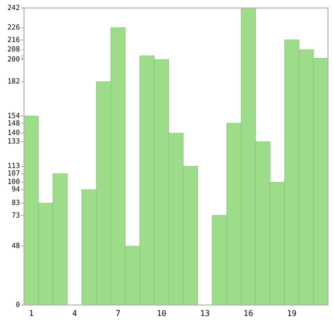 The image size is (333, 321). I want to click on x-tick-label: 19, so click(291, 313).